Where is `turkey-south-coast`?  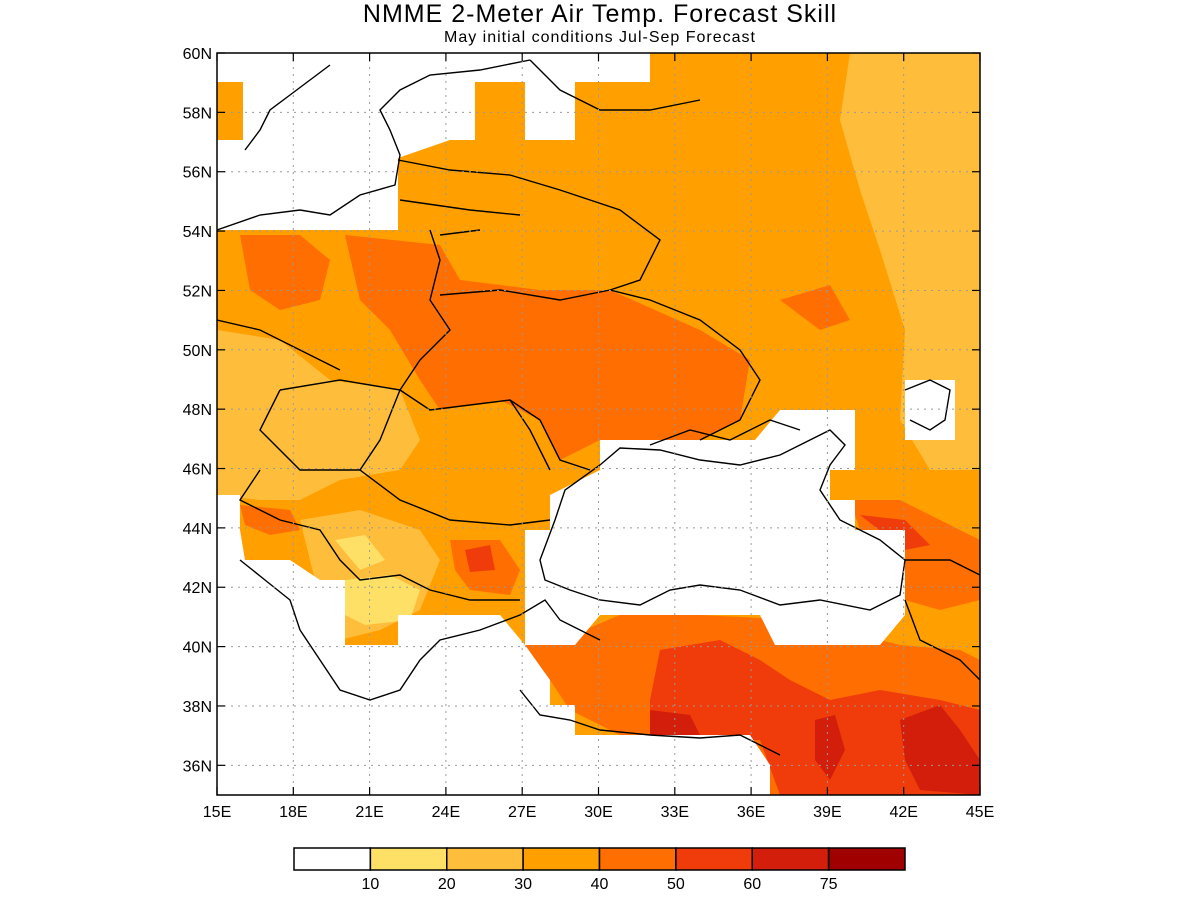
turkey-south-coast is located at coordinates (650, 722).